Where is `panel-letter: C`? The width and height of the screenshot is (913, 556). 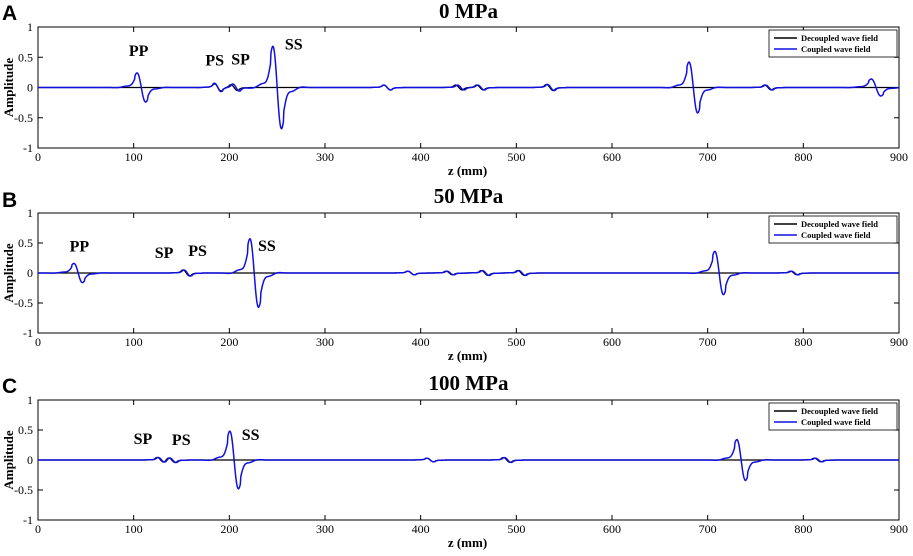 panel-letter: C is located at coordinates (9, 386).